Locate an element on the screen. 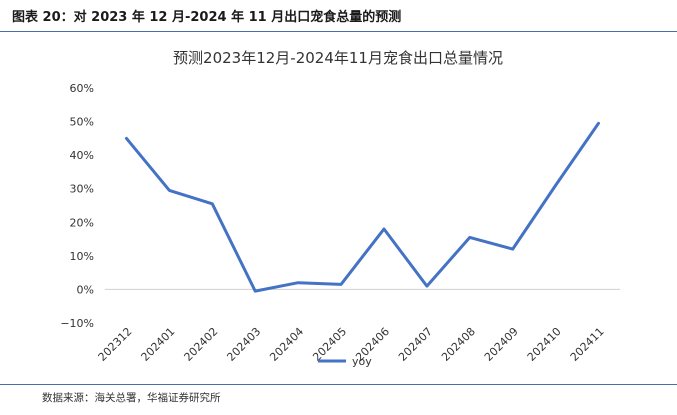 This screenshot has width=677, height=415. figure-caption: 图表 20：对 2023 年 12 月-2024 年 11 月出口宠食总量的预测 is located at coordinates (207, 17).